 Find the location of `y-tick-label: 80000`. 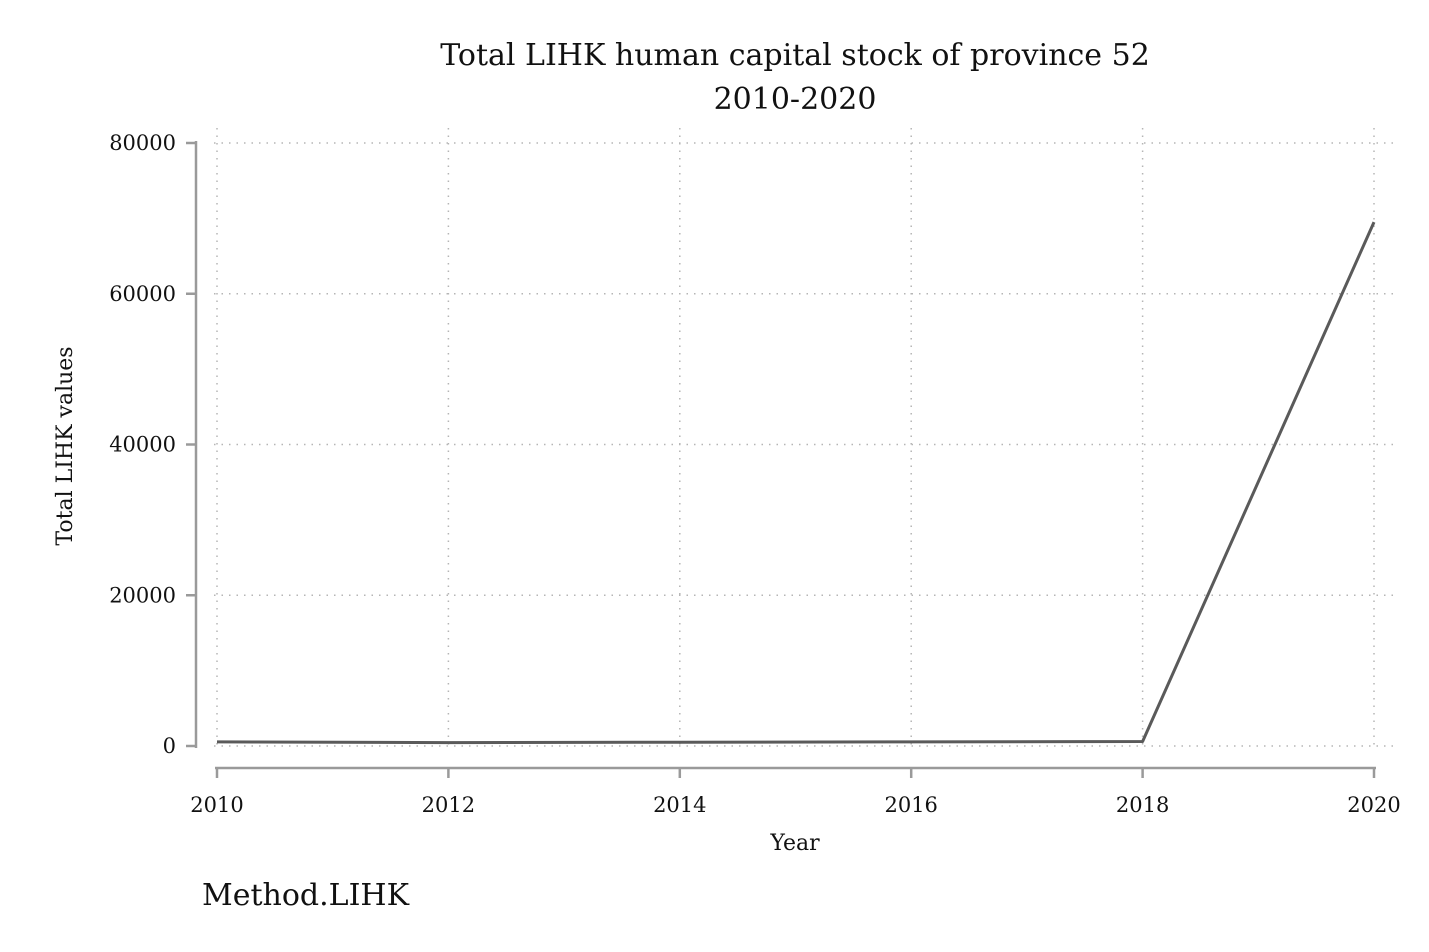

y-tick-label: 80000 is located at coordinates (142, 143).